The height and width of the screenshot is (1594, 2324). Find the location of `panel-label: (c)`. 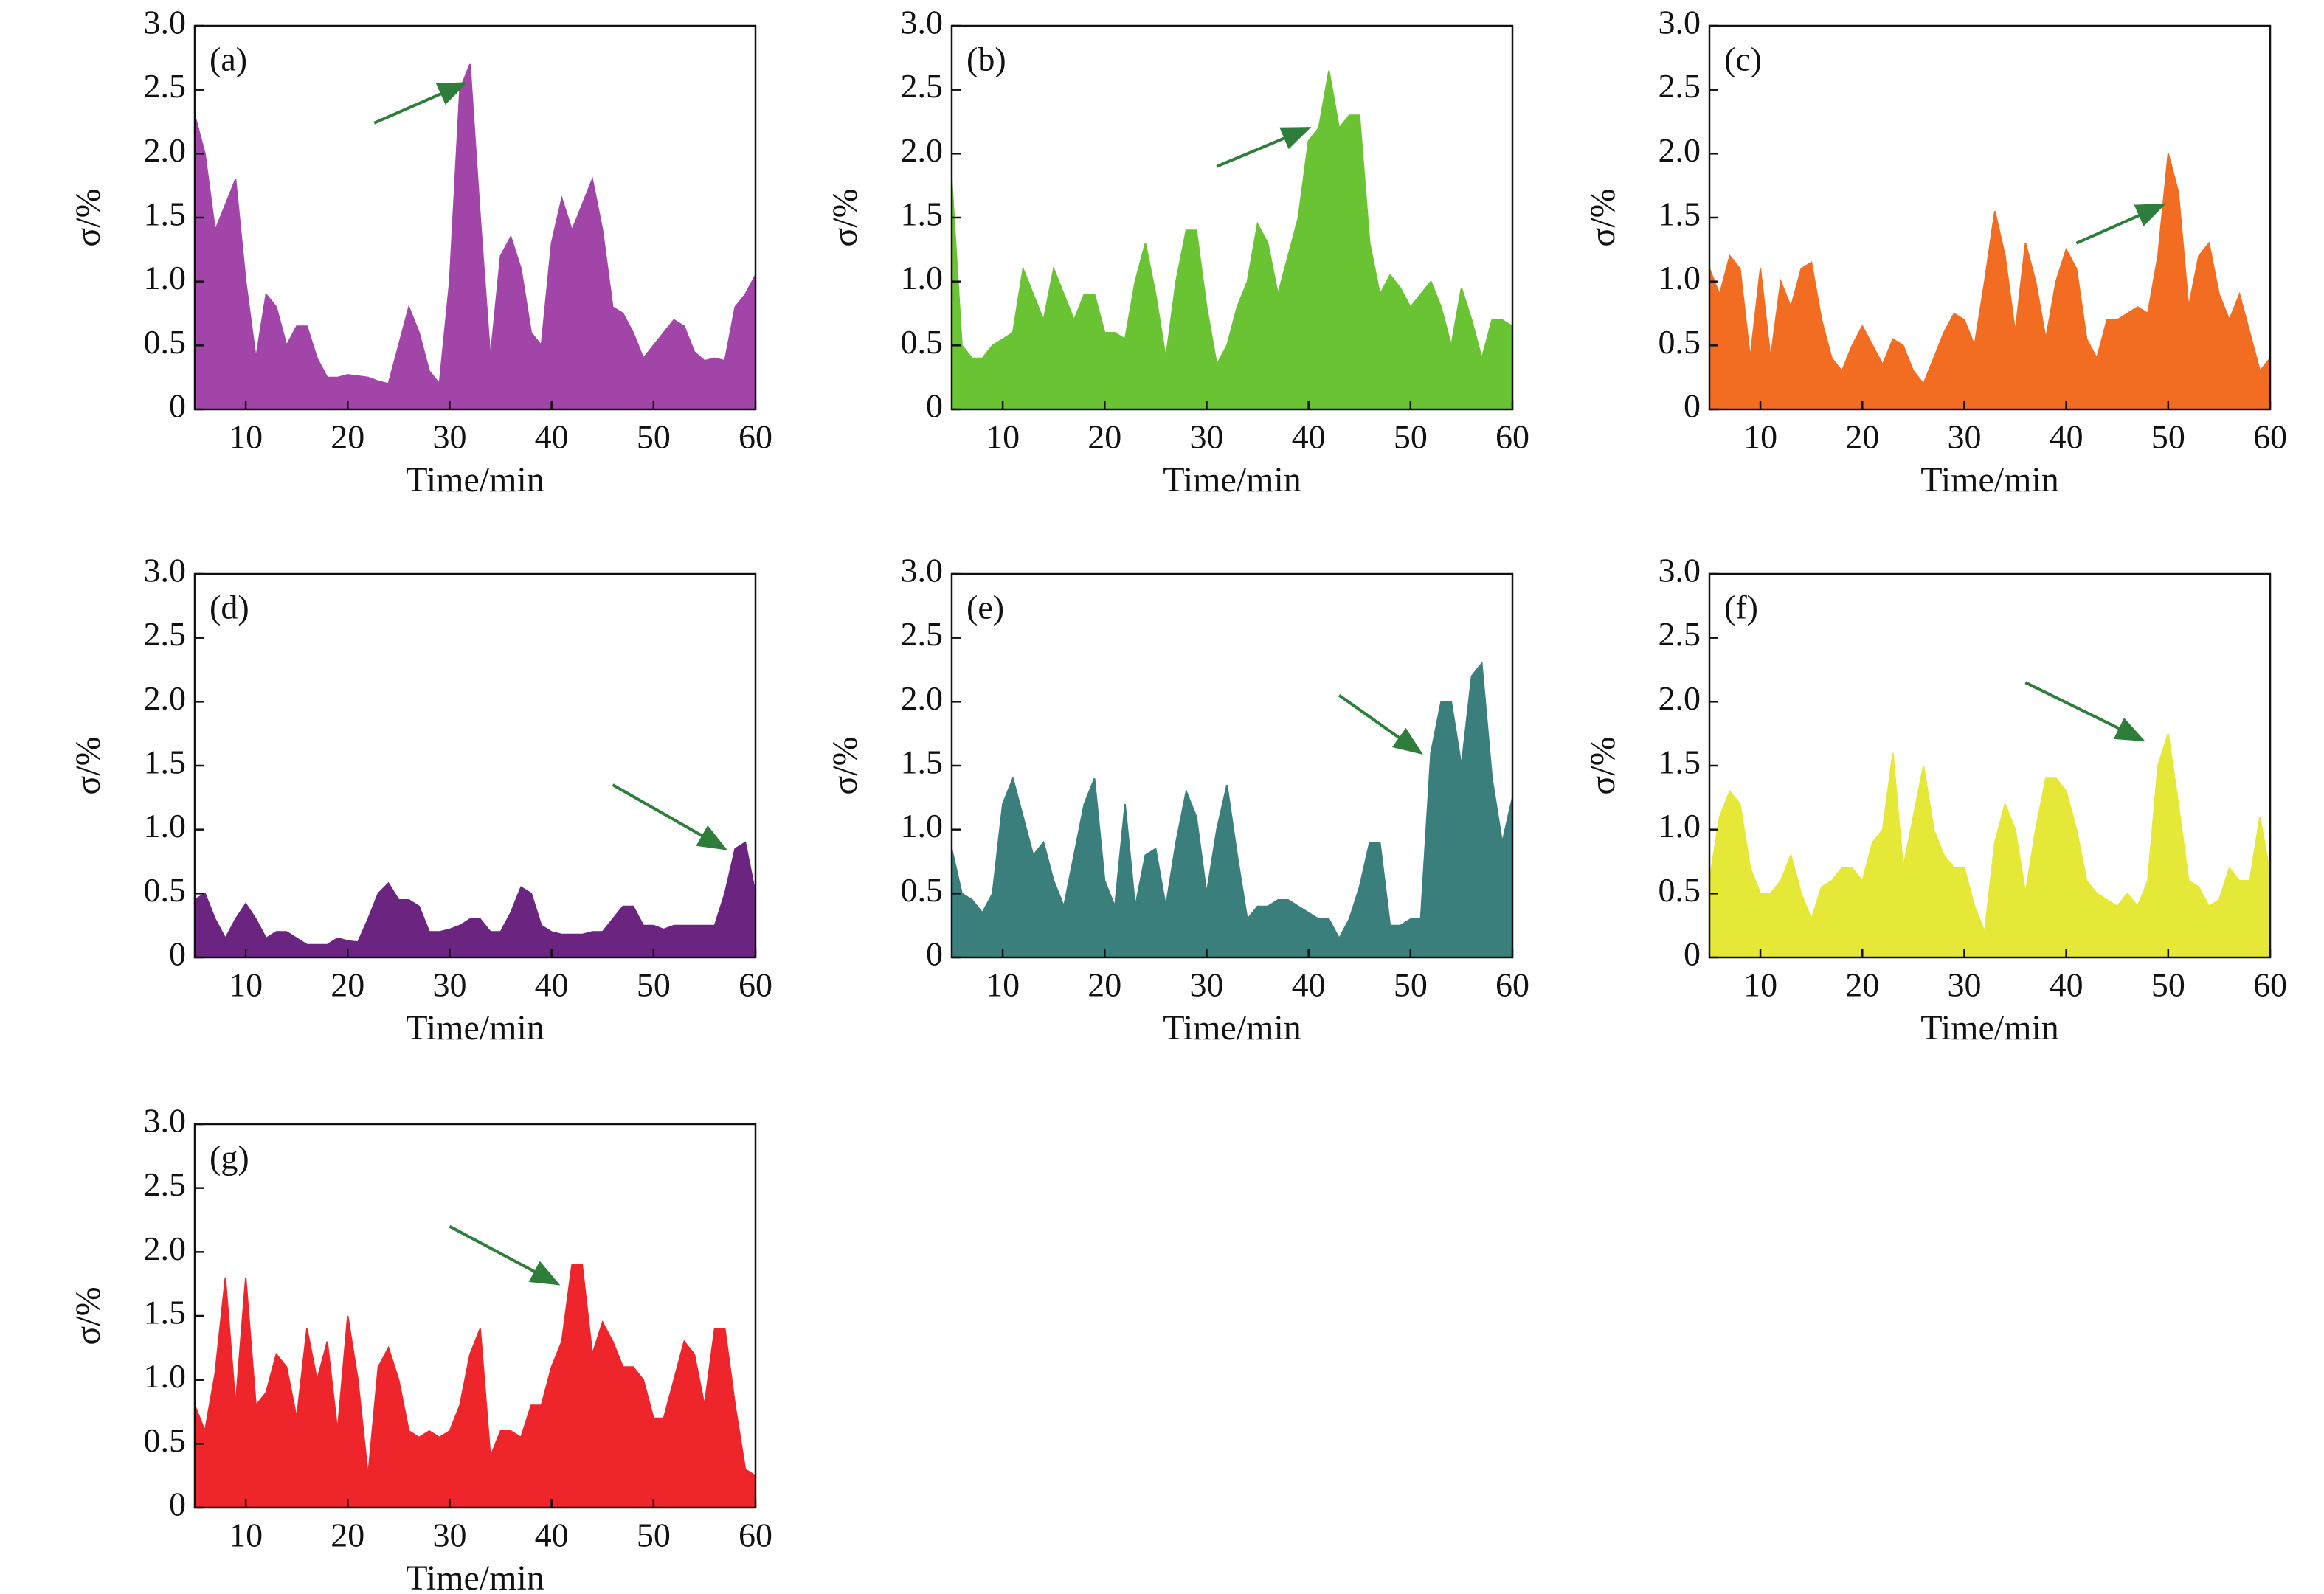

panel-label: (c) is located at coordinates (1743, 59).